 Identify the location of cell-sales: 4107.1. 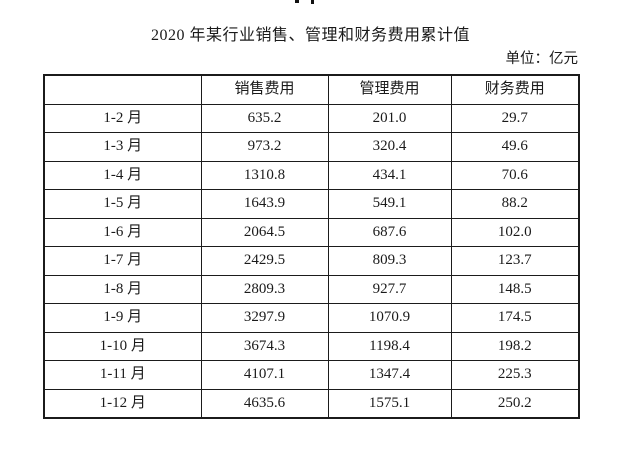
(264, 375).